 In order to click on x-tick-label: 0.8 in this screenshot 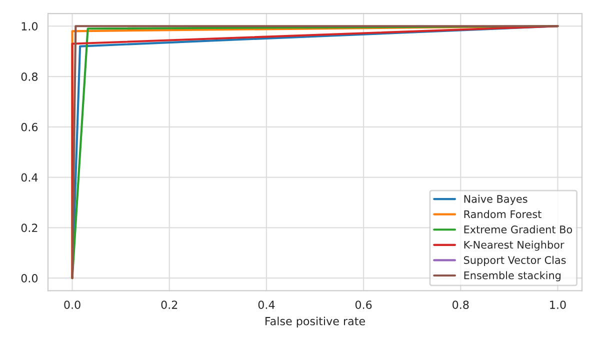, I will do `click(460, 305)`.